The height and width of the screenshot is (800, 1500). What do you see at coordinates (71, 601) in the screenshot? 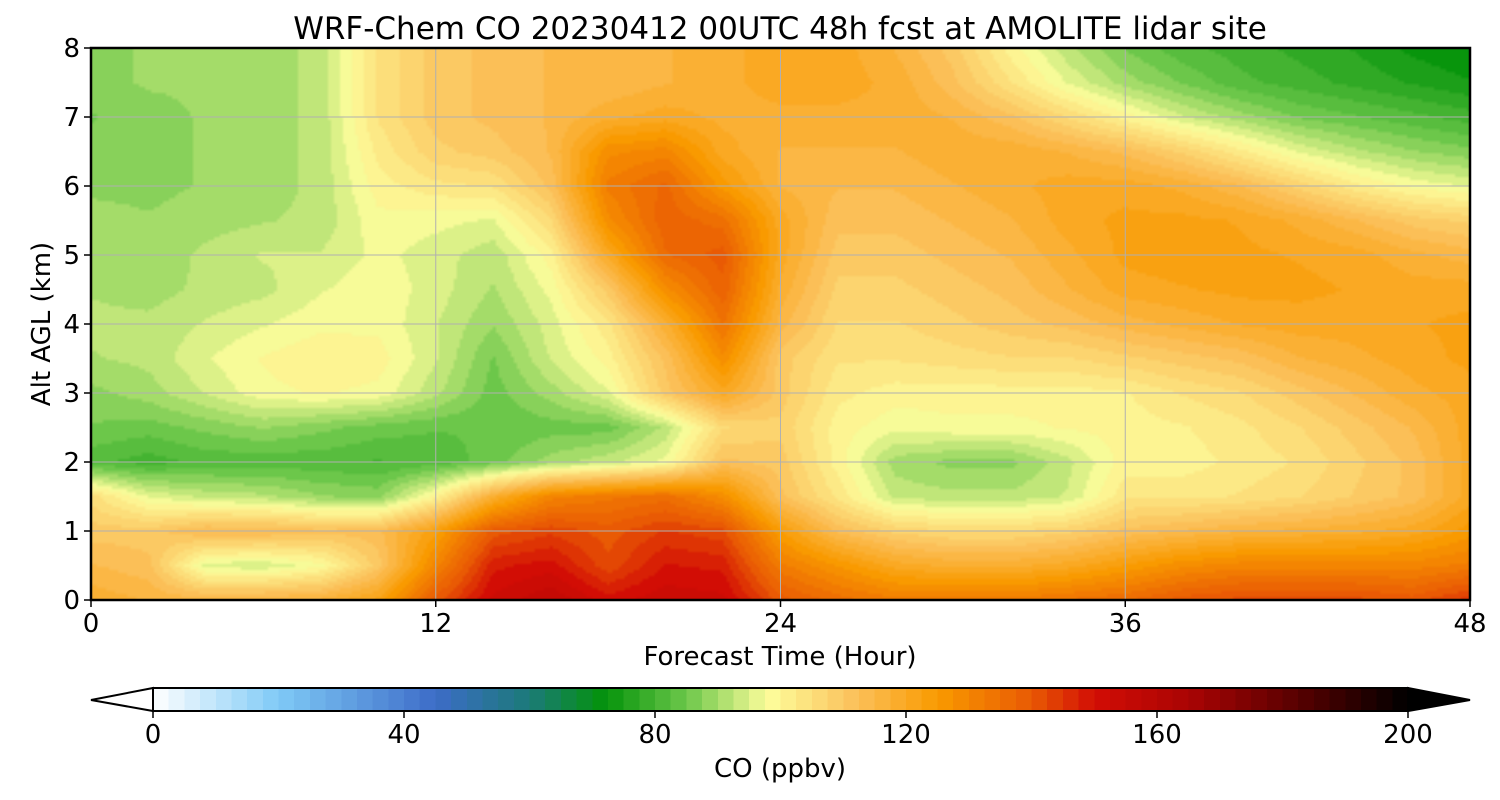
I see `y-tick-label: 0` at bounding box center [71, 601].